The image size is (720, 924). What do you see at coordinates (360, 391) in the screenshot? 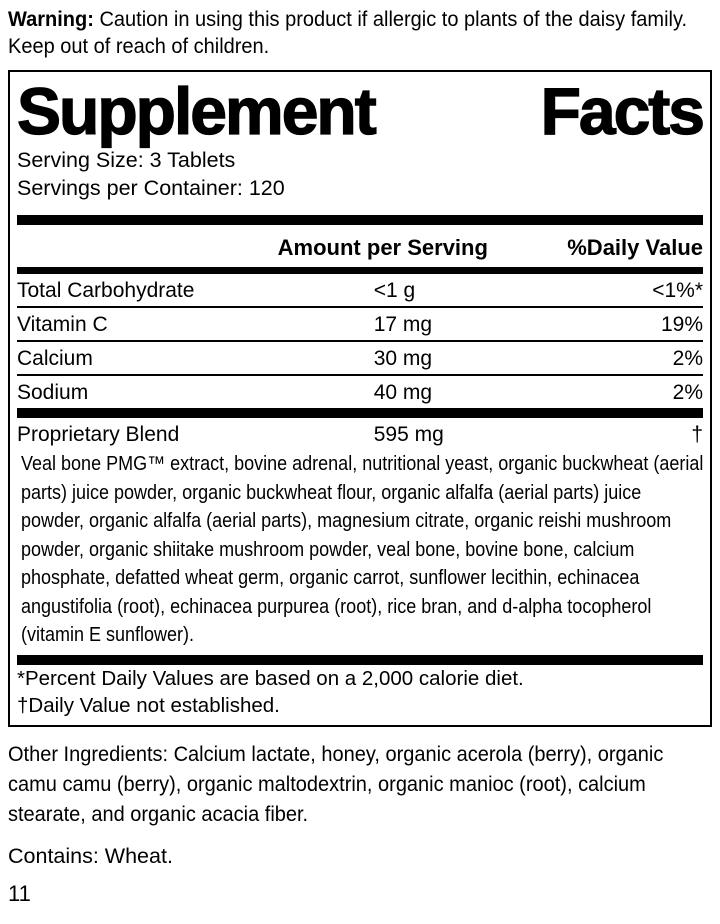
I see `nutrient-row-sodium: Sodium 40 mg 2%` at bounding box center [360, 391].